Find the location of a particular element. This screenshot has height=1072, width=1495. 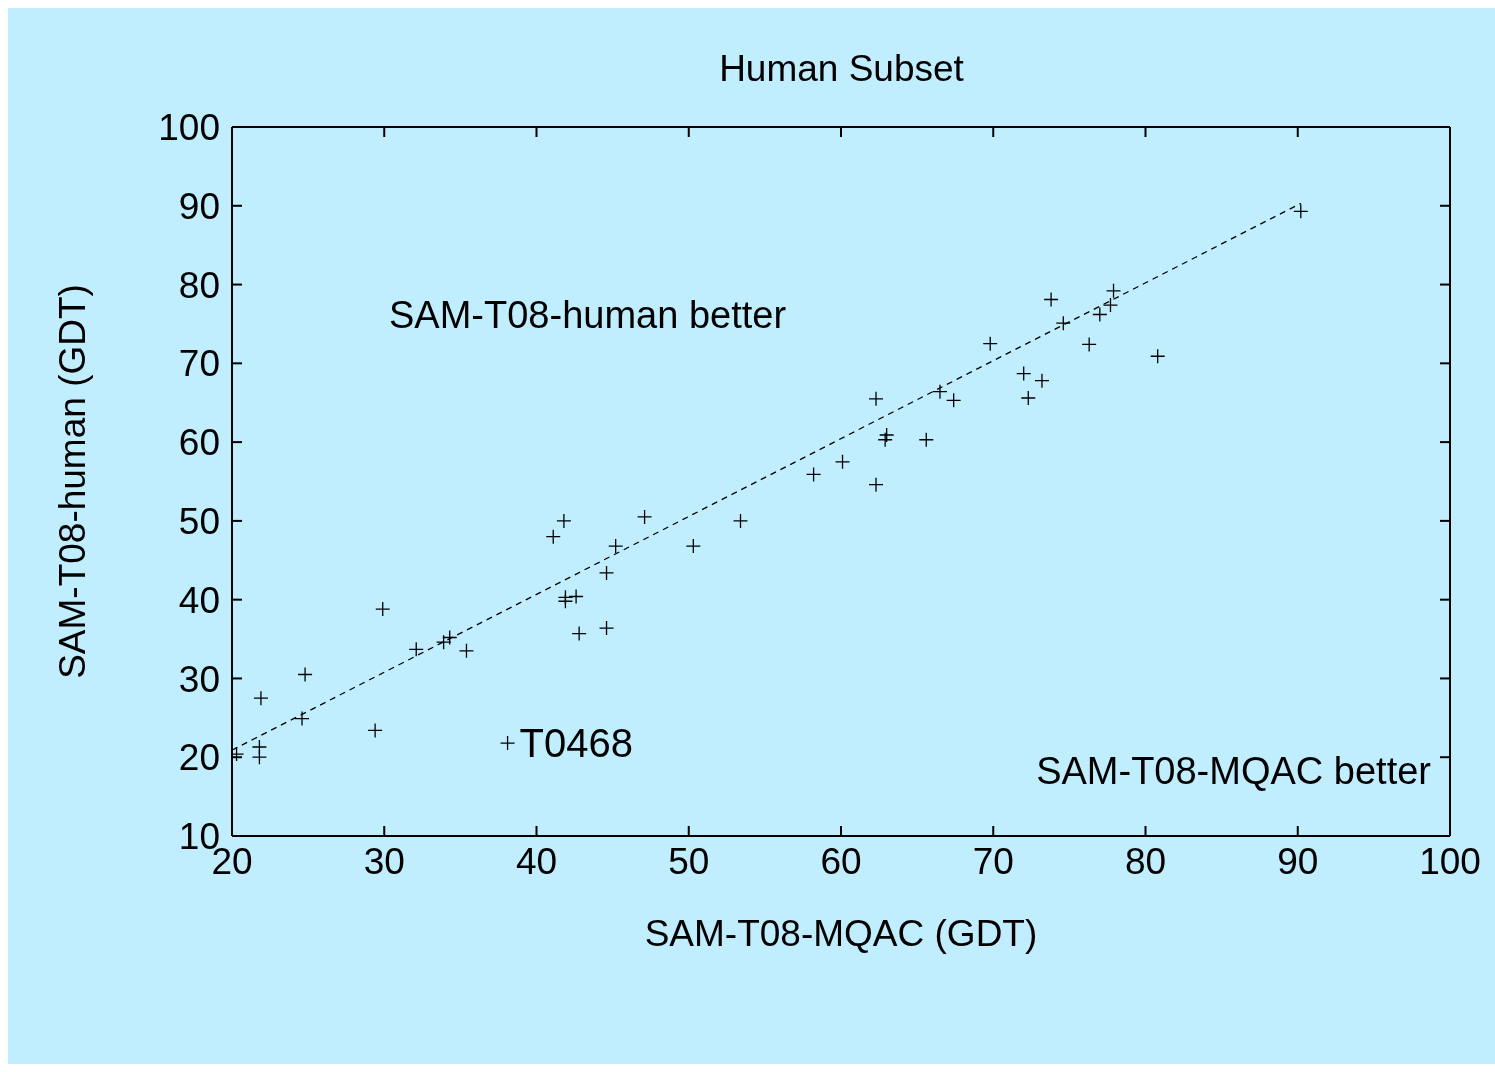

x-axis-title: SAM-T08-MQAC (GDT) is located at coordinates (841, 933).